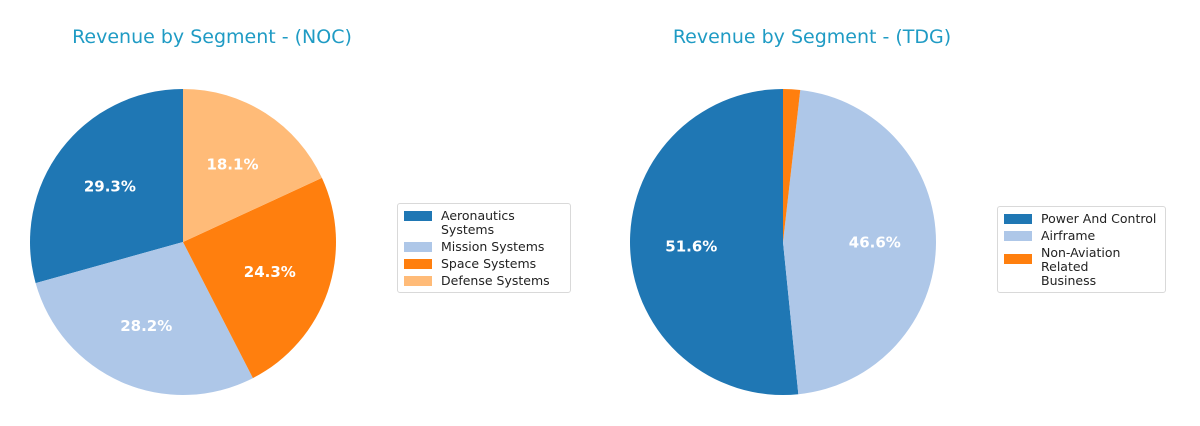  I want to click on legend-item: Power And Control, so click(1081, 219).